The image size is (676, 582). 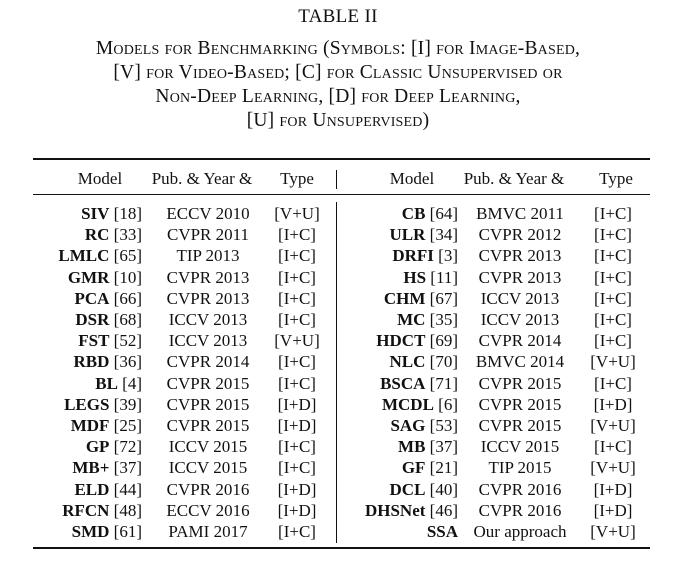 What do you see at coordinates (444, 277) in the screenshot?
I see `model-ref: [11]` at bounding box center [444, 277].